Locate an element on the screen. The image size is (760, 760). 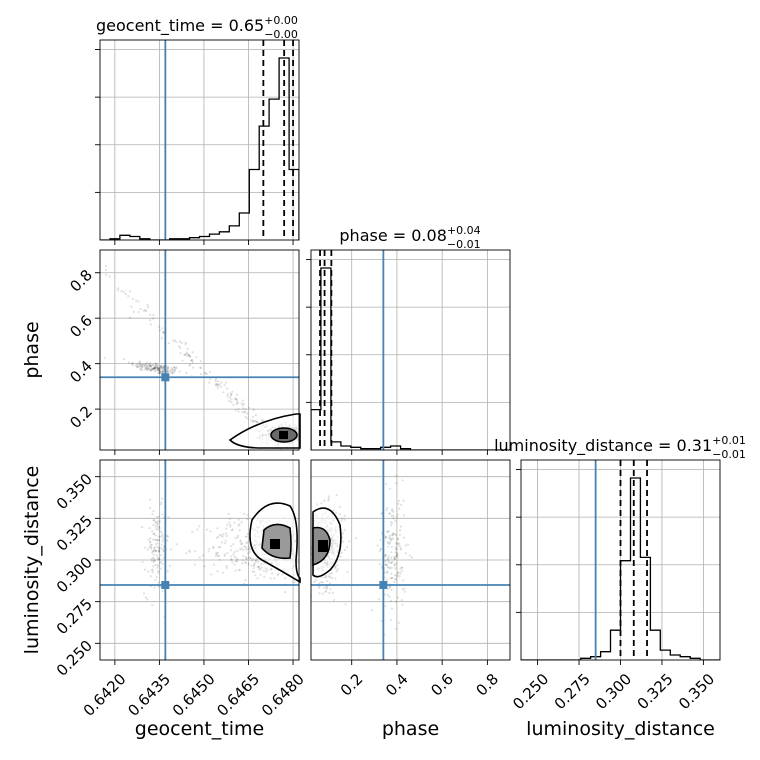
panel-title-text: geocent_time = 0.65+0.00 is located at coordinates (197, 25).